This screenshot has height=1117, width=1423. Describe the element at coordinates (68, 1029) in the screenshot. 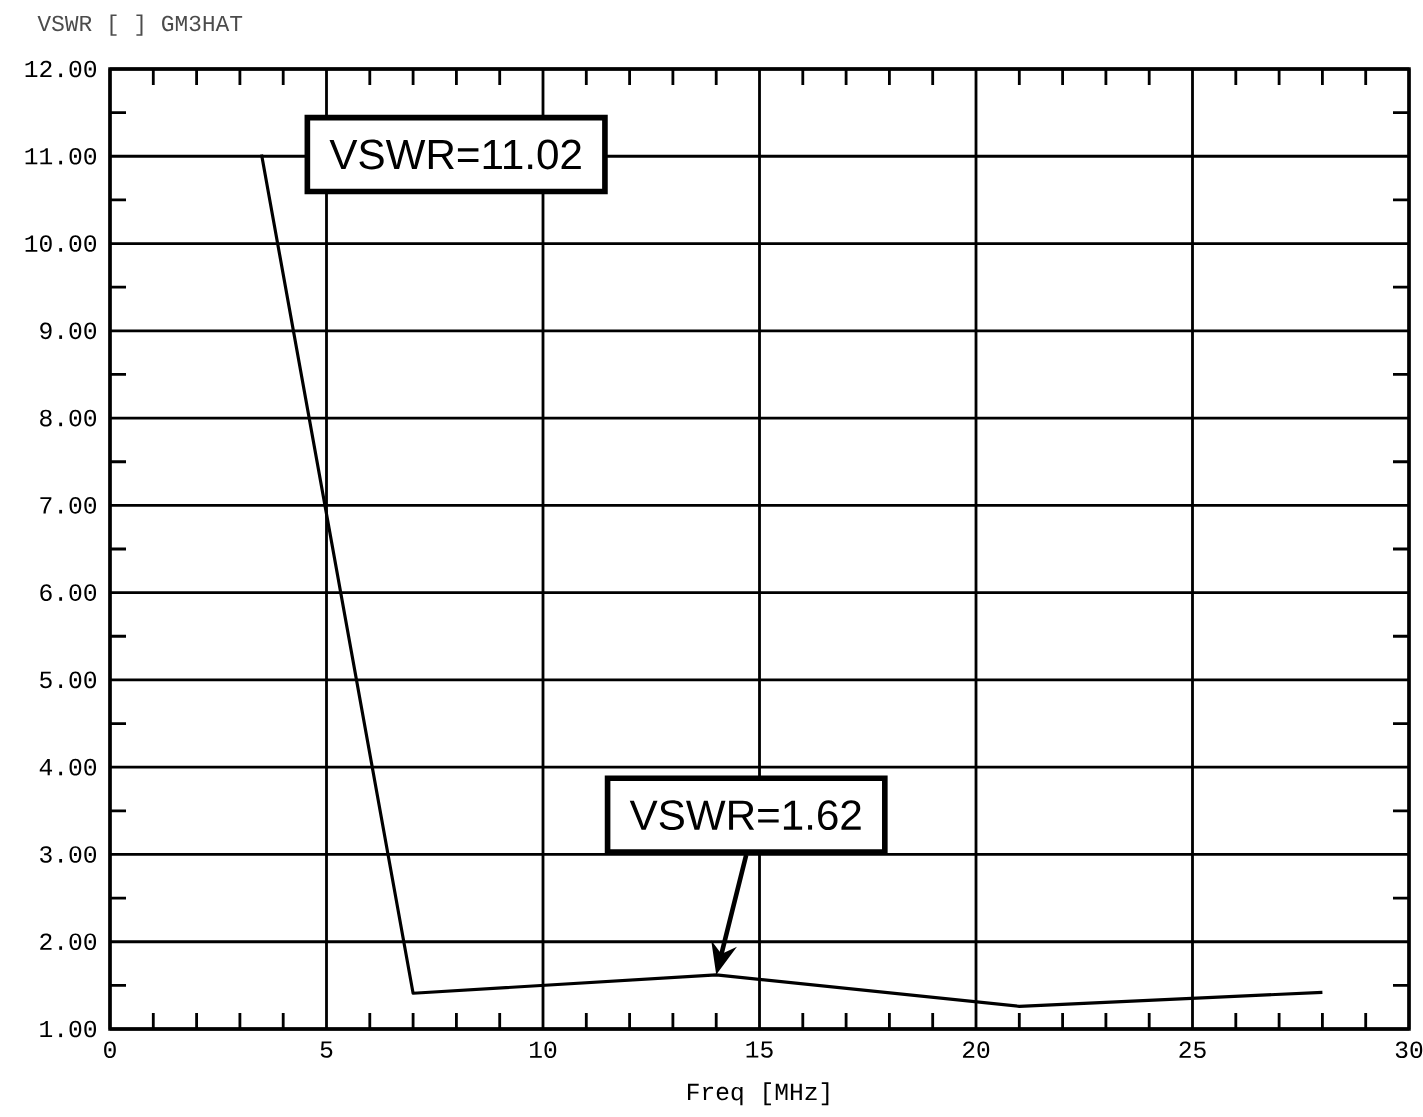

I see `y-tick-label: 1.00` at that location.